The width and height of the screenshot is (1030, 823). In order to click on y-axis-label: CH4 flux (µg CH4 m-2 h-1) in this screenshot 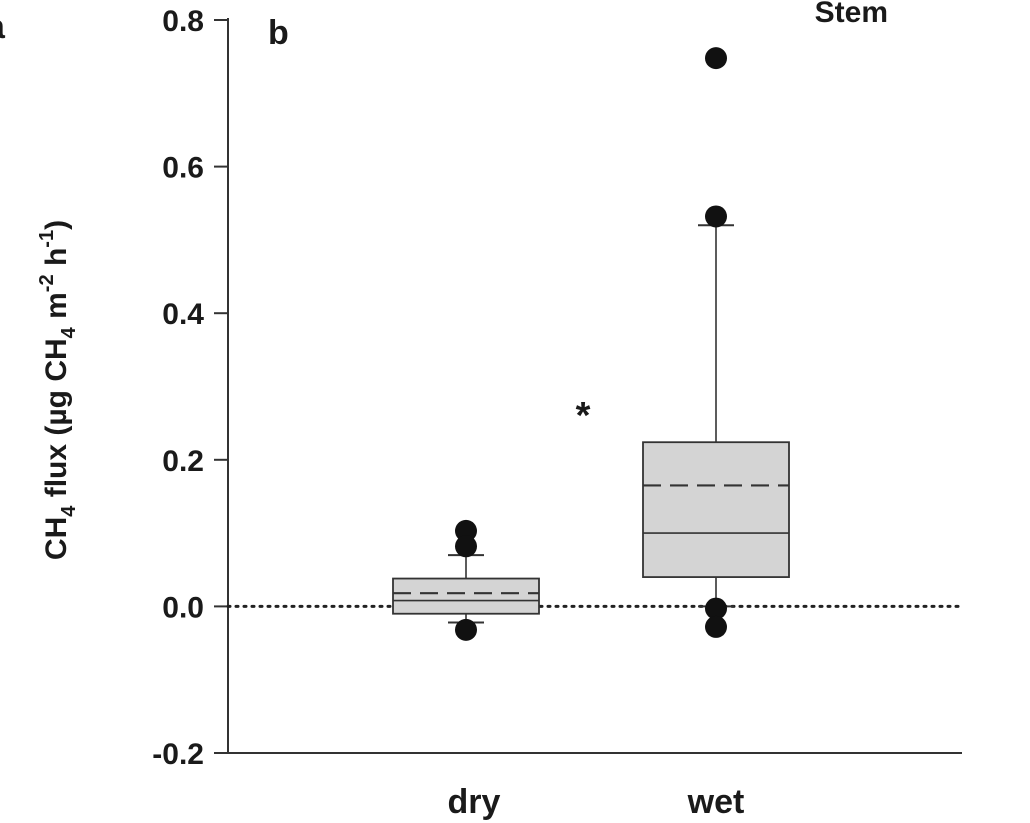, I will do `click(58, 390)`.